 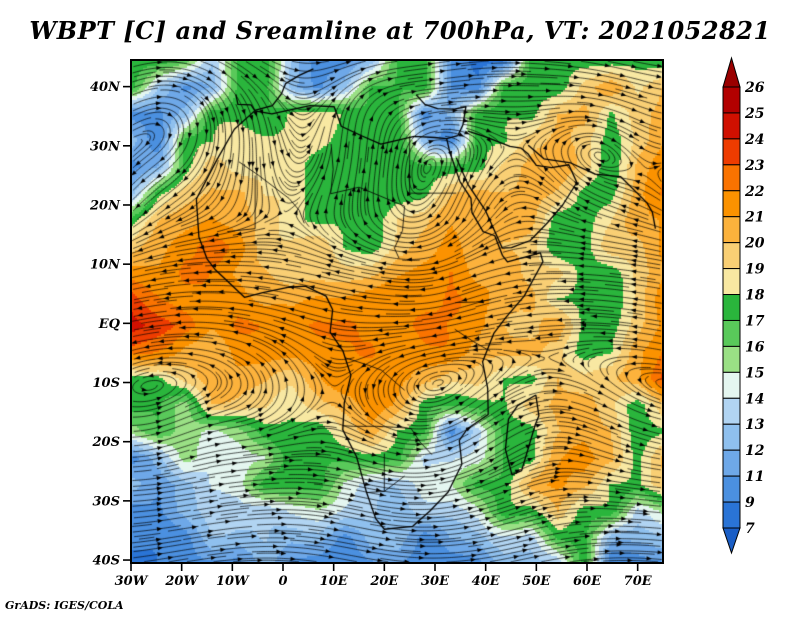 What do you see at coordinates (755, 296) in the screenshot?
I see `colorbar-label: 18` at bounding box center [755, 296].